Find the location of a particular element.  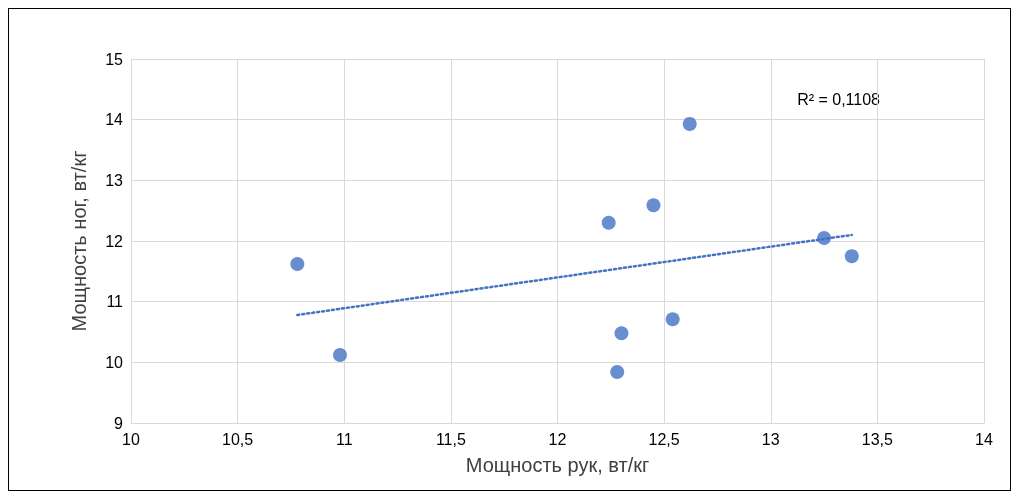

x-tick-label: 13,5 is located at coordinates (877, 439).